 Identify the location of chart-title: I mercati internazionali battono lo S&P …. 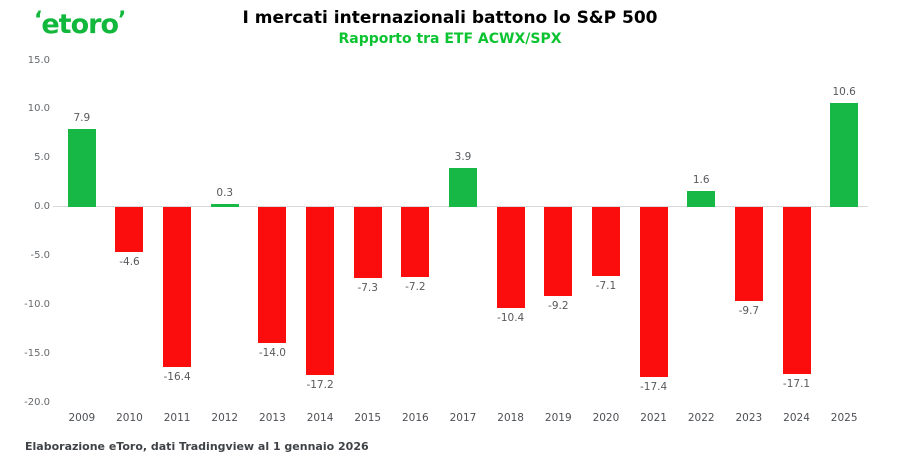
(450, 18).